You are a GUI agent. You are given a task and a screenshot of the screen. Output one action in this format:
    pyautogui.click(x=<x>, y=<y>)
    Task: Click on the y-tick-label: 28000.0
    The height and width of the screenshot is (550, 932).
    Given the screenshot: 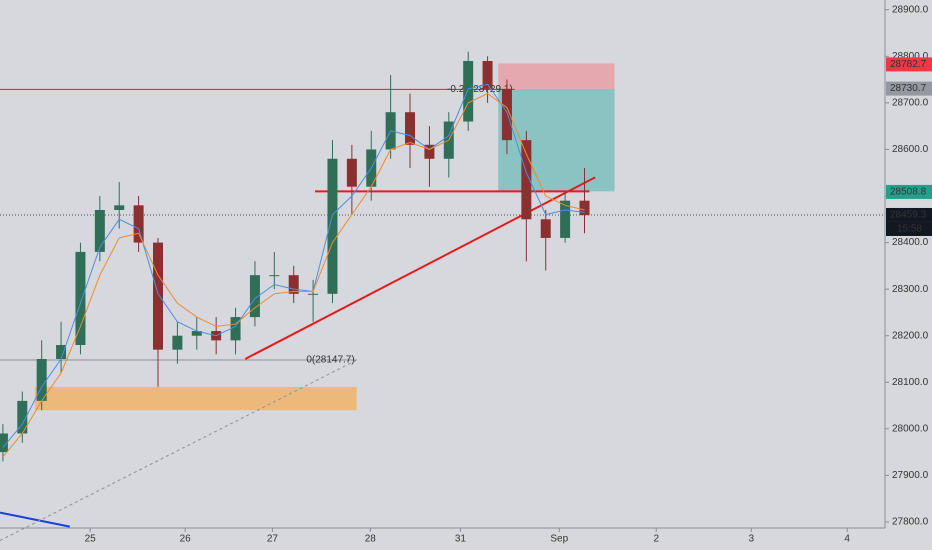 What is the action you would take?
    pyautogui.click(x=910, y=428)
    